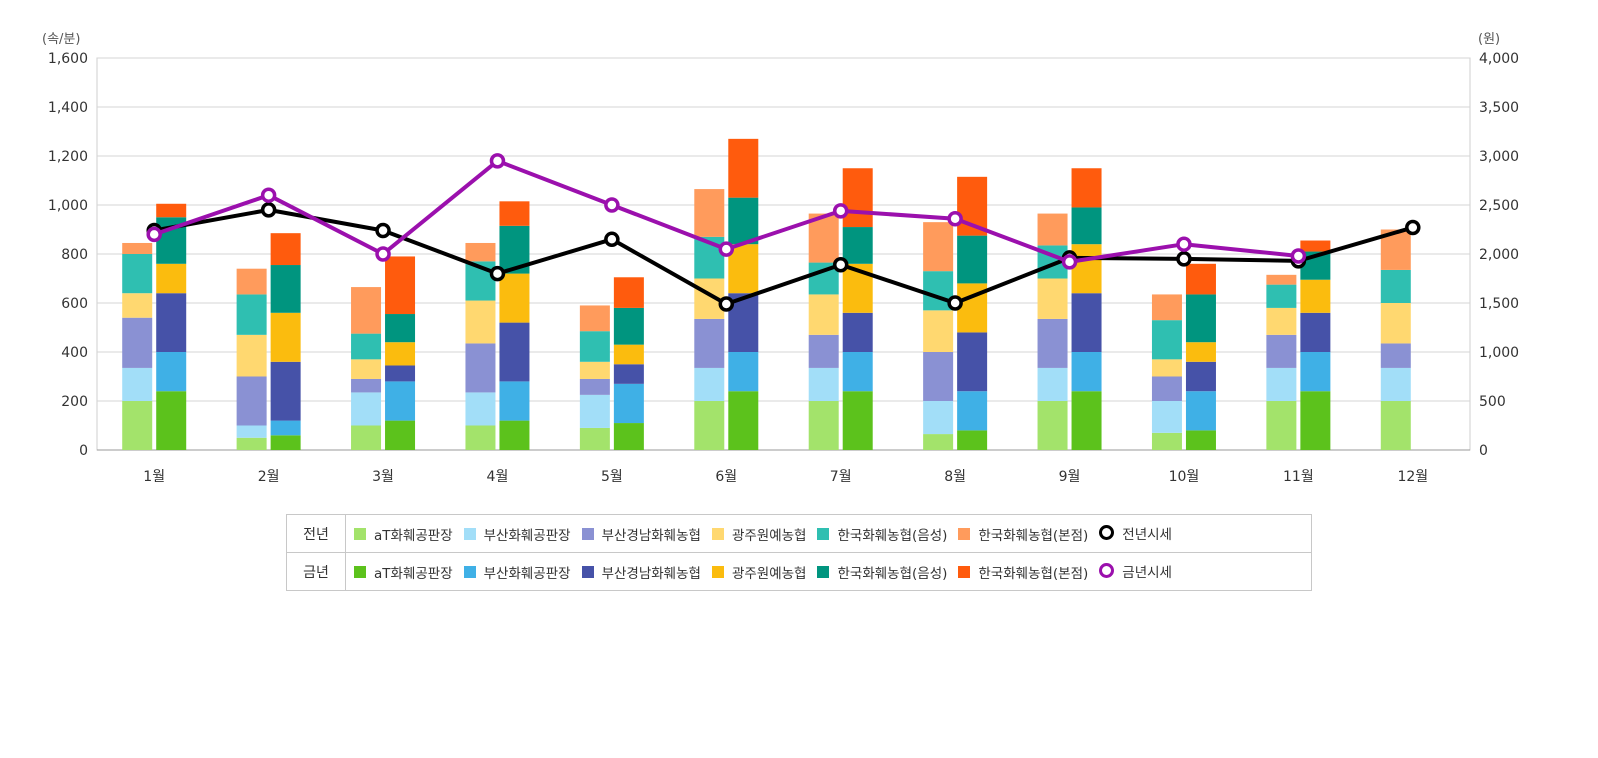  What do you see at coordinates (517, 572) in the screenshot?
I see `legend-item: 부산화훼공판장` at bounding box center [517, 572].